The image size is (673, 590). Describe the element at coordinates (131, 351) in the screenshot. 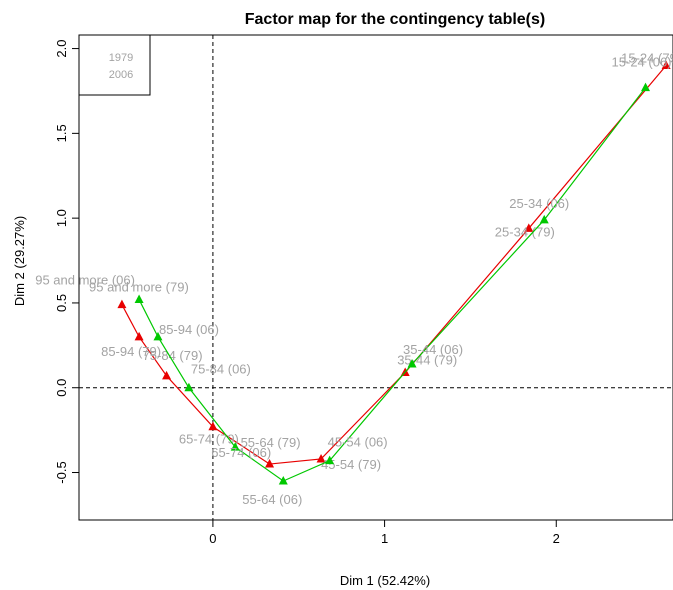

I see `data-point-label: 85-94 (79)` at that location.